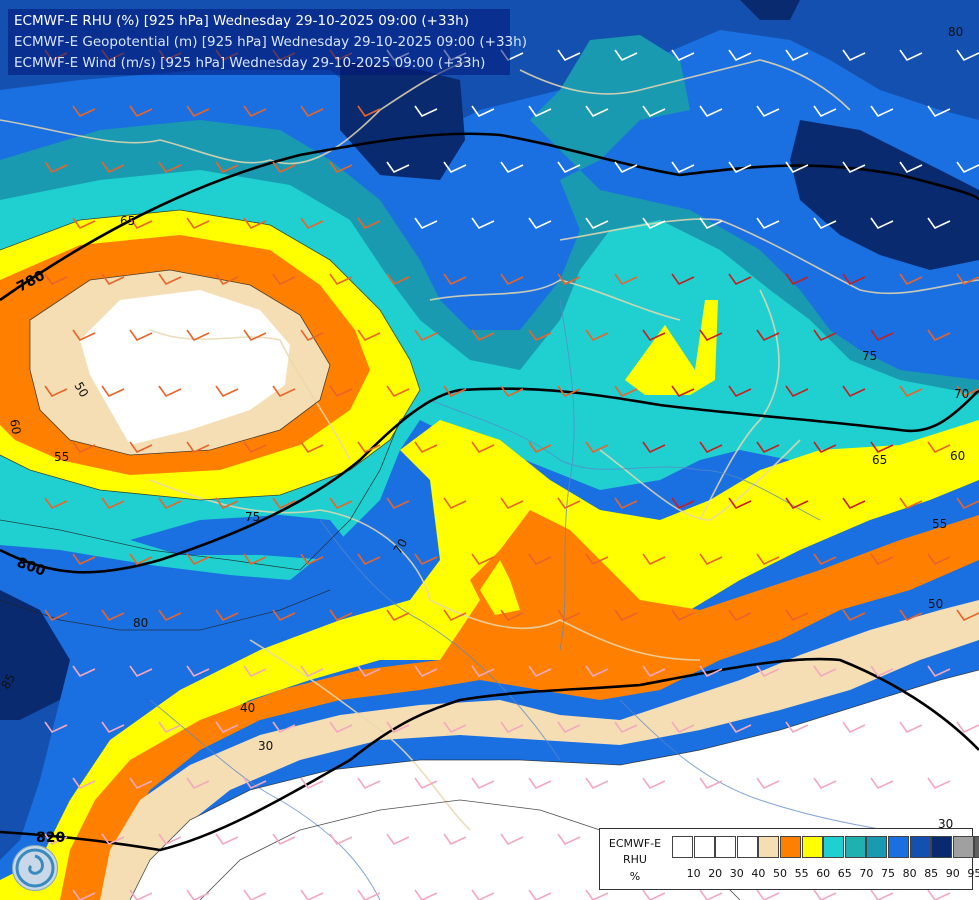 The height and width of the screenshot is (900, 979). Describe the element at coordinates (140, 623) in the screenshot. I see `rhu-label: 80` at that location.